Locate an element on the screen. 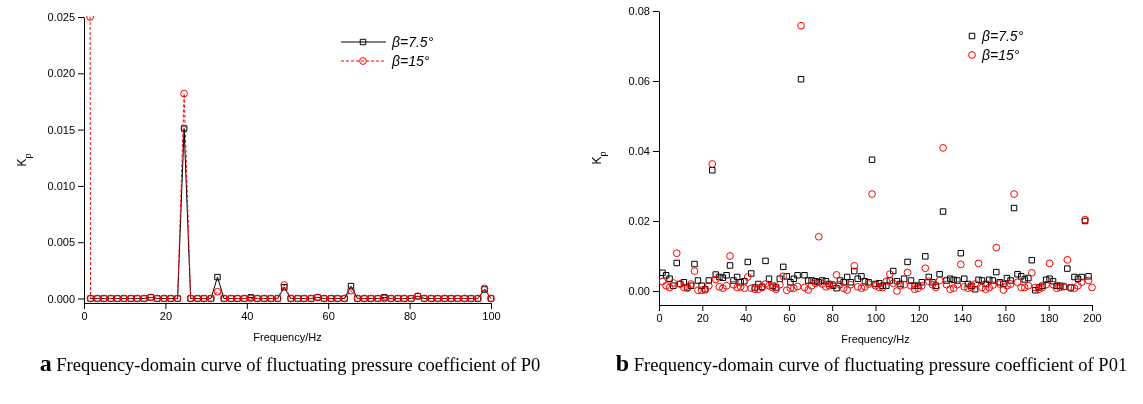 The width and height of the screenshot is (1143, 404). y-tick-label: 0.000 is located at coordinates (61, 298).